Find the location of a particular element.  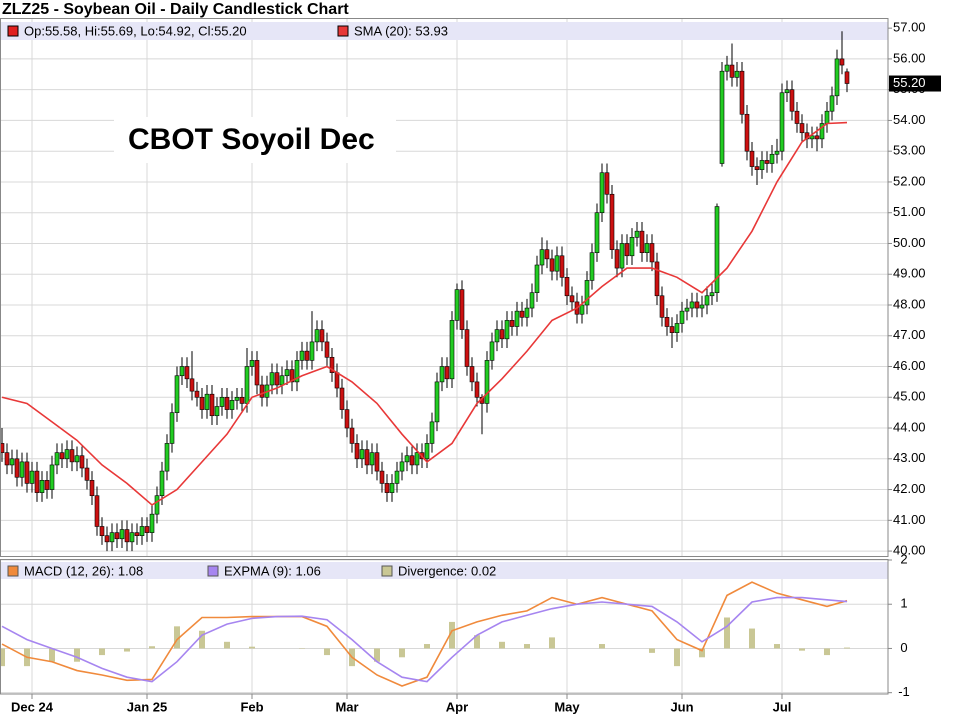

y-tick-label: 57.00 is located at coordinates (909, 27).